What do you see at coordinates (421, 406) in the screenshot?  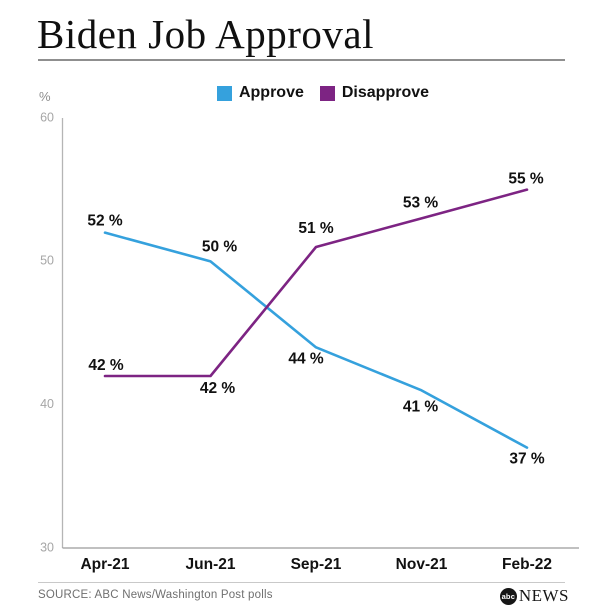 I see `approve-data-label: 41 %` at bounding box center [421, 406].